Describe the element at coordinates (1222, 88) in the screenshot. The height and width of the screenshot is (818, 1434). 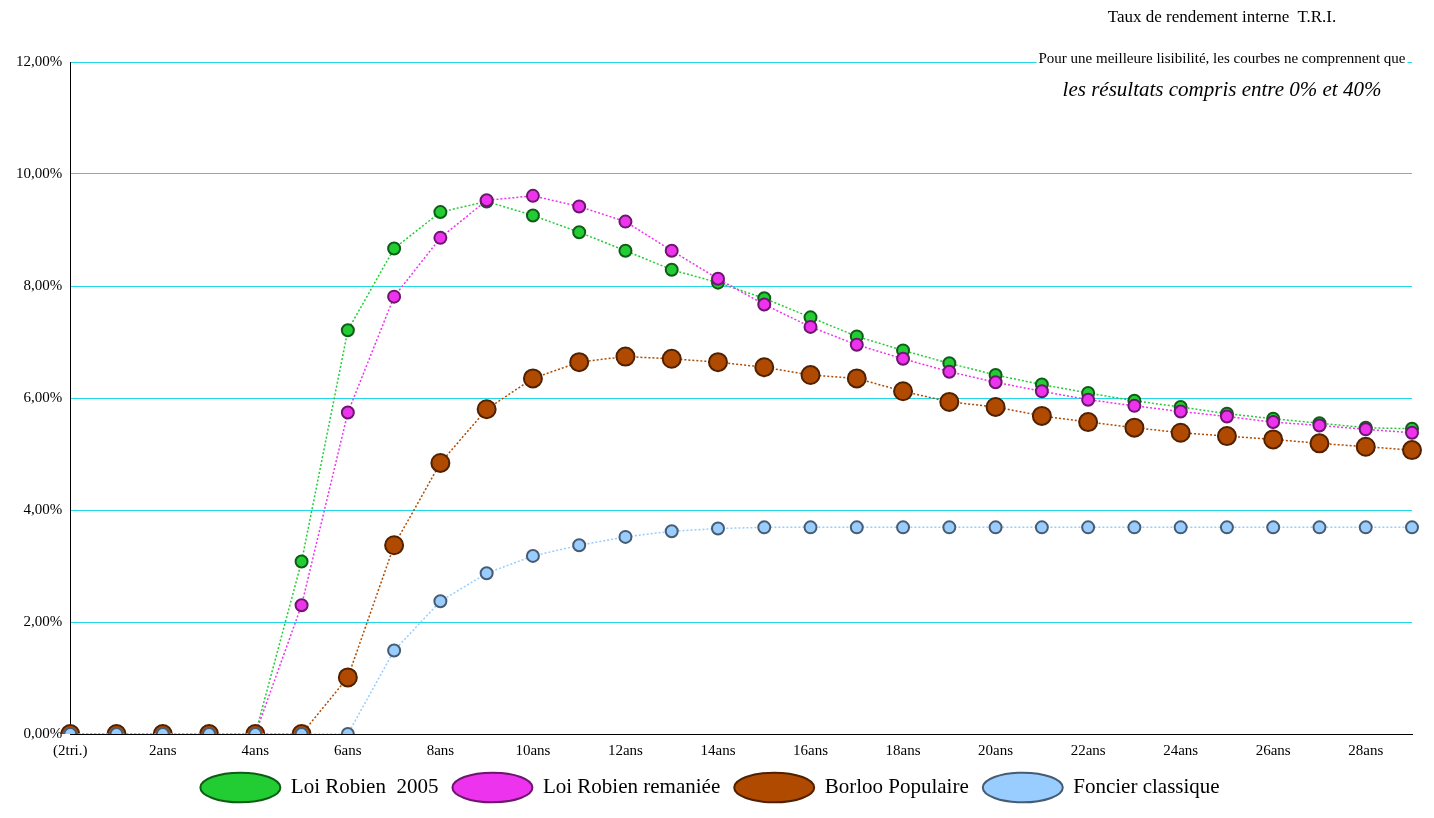
I see `annotation: les résultats compris entre 0% et 40%` at that location.